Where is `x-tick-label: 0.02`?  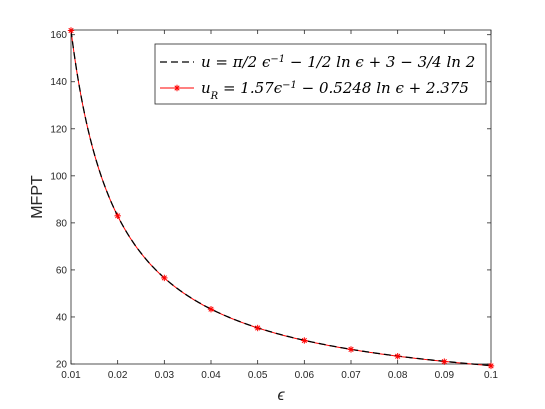
x-tick-label: 0.02 is located at coordinates (118, 375).